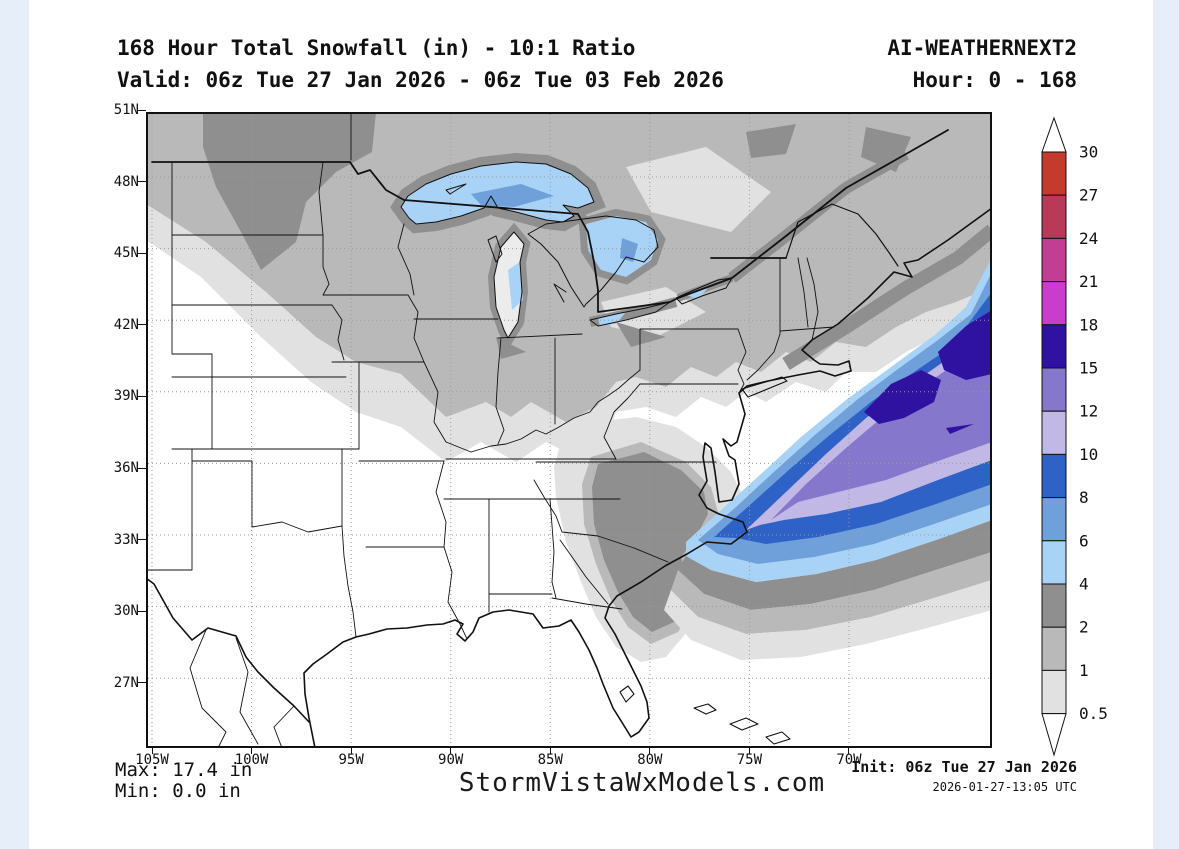  I want to click on lon-label: 70W, so click(849, 760).